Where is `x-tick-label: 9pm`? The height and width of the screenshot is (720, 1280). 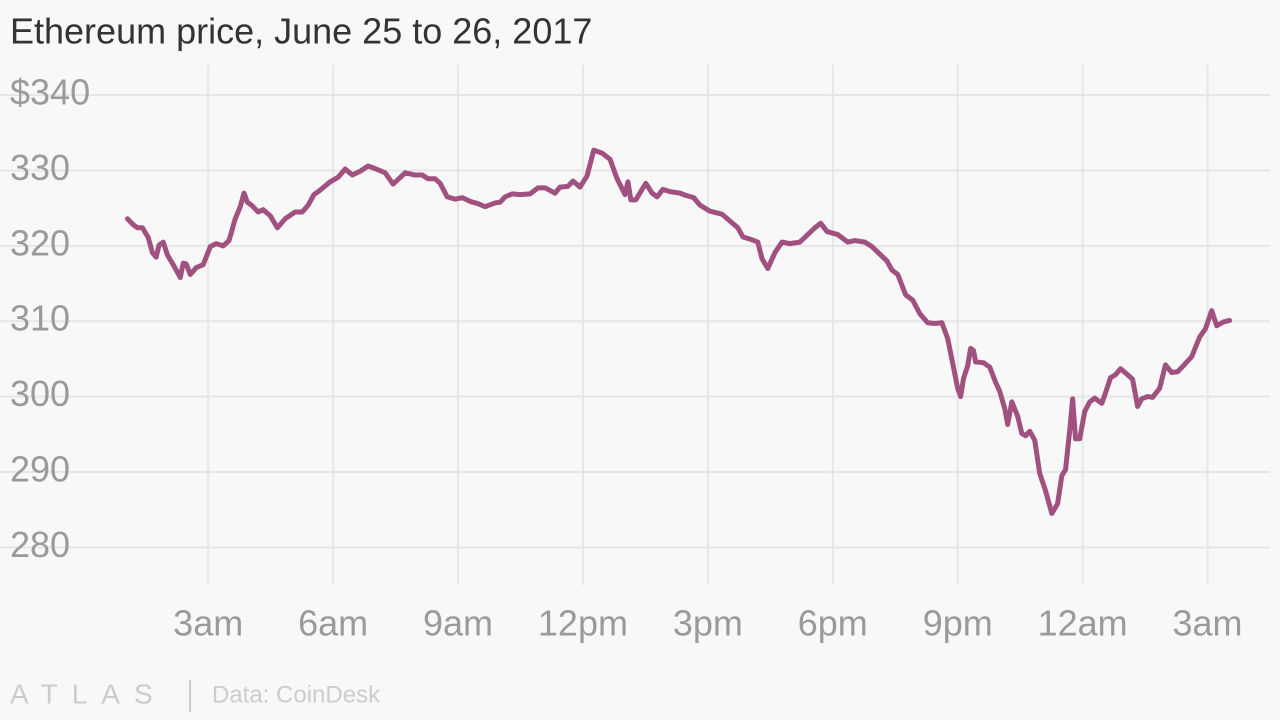
x-tick-label: 9pm is located at coordinates (958, 623).